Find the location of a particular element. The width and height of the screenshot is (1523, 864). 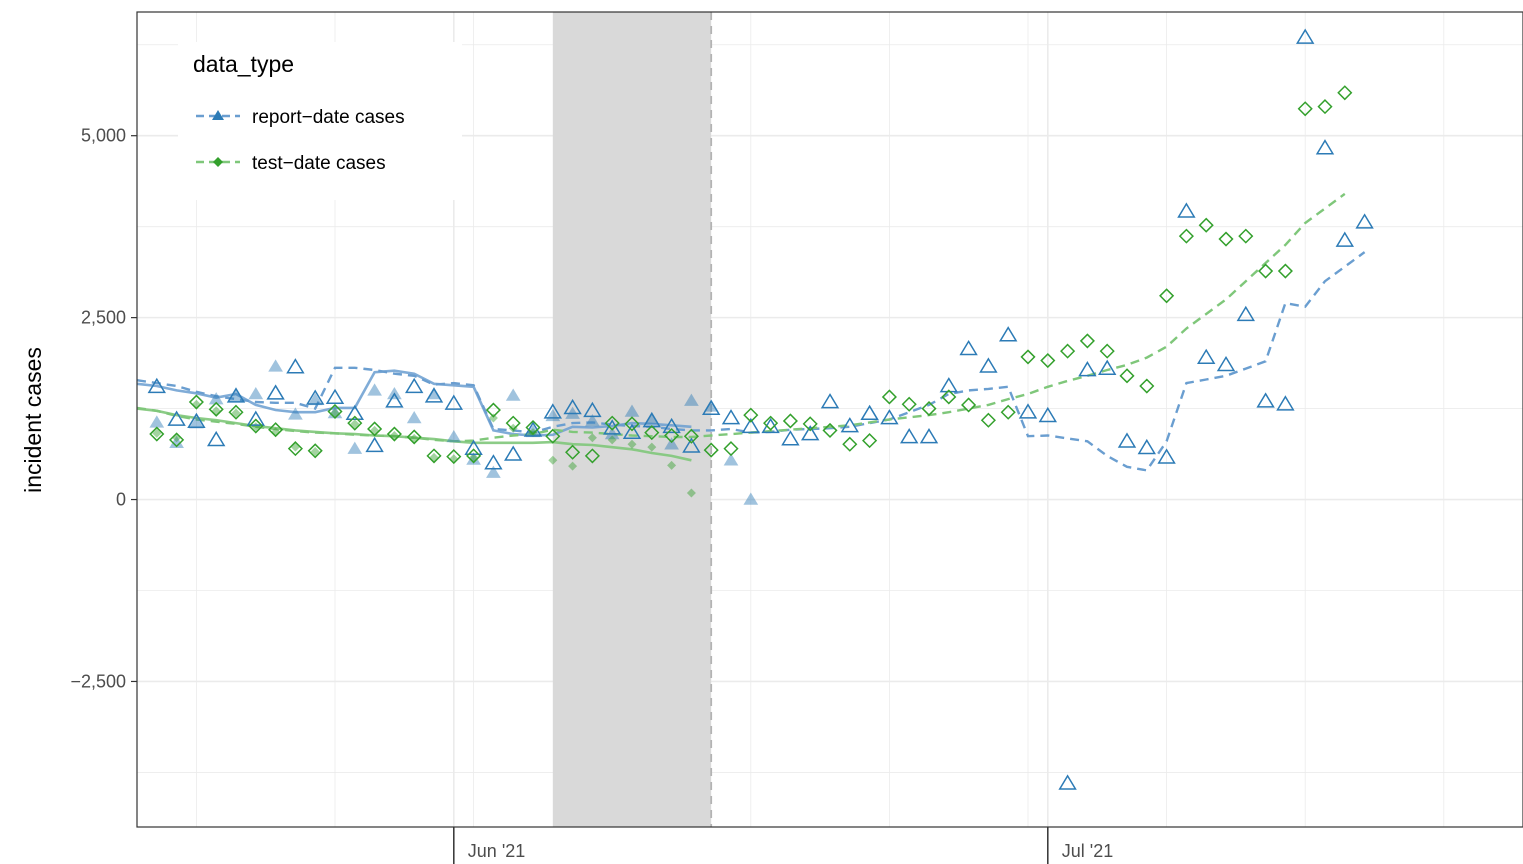

x-tick-label: Jul '21 is located at coordinates (1087, 851).